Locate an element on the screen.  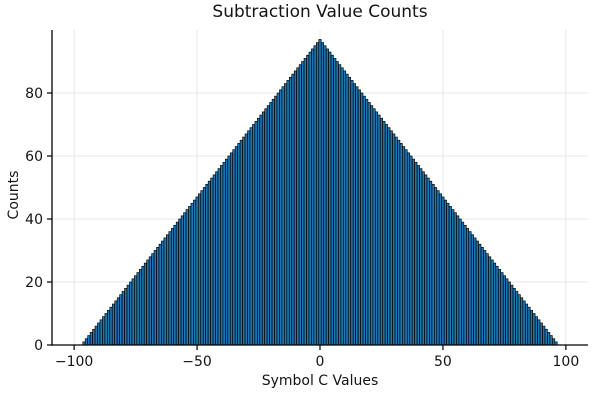
y-tick-label: 80 is located at coordinates (34, 94).